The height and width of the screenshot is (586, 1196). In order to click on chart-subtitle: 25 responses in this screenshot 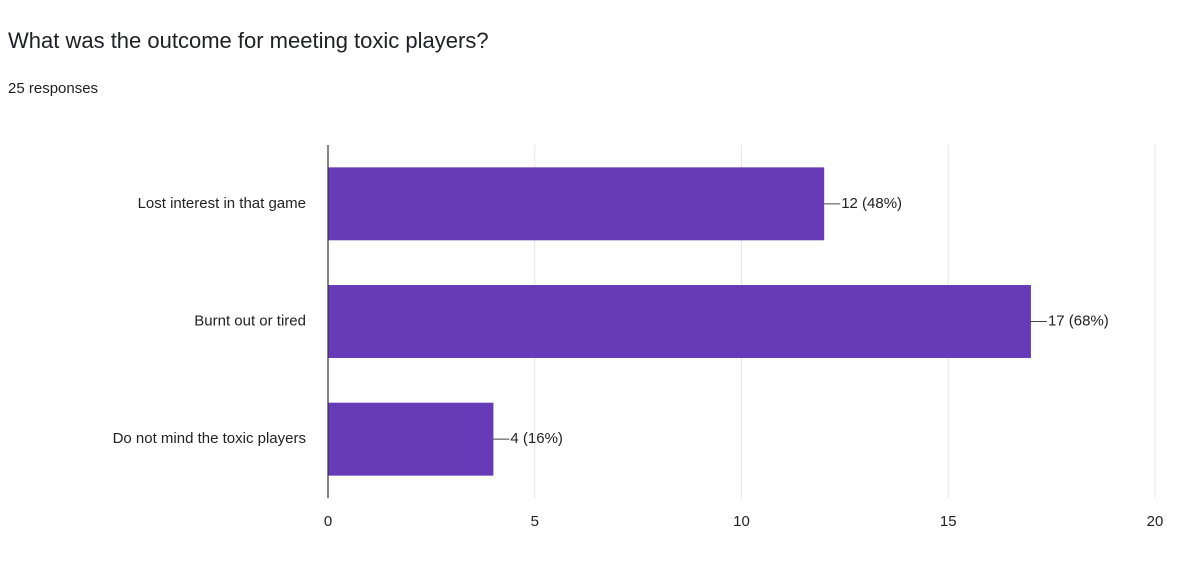, I will do `click(53, 88)`.